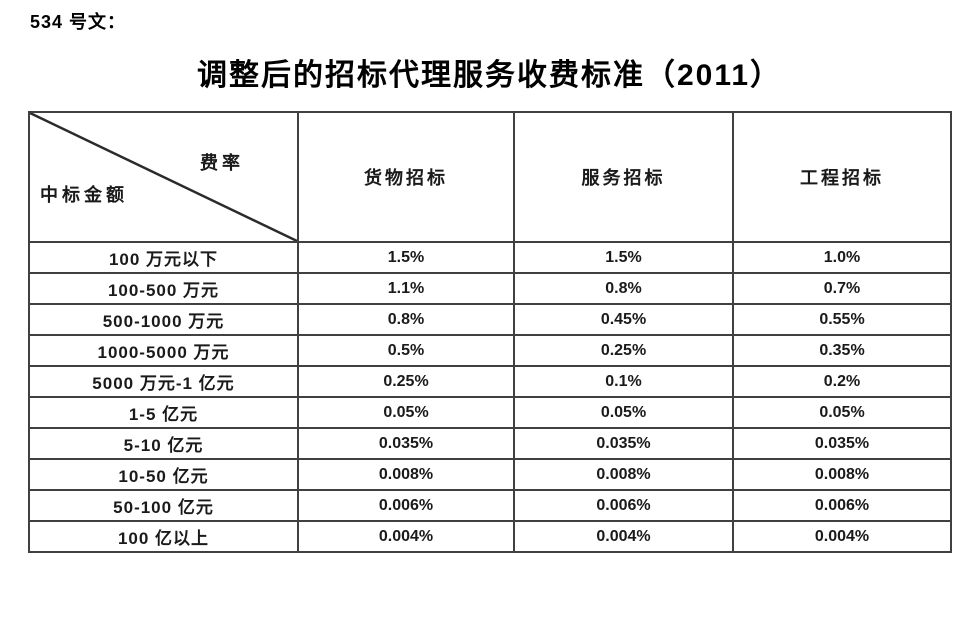  What do you see at coordinates (842, 257) in the screenshot?
I see `fee-value: 1.0%` at bounding box center [842, 257].